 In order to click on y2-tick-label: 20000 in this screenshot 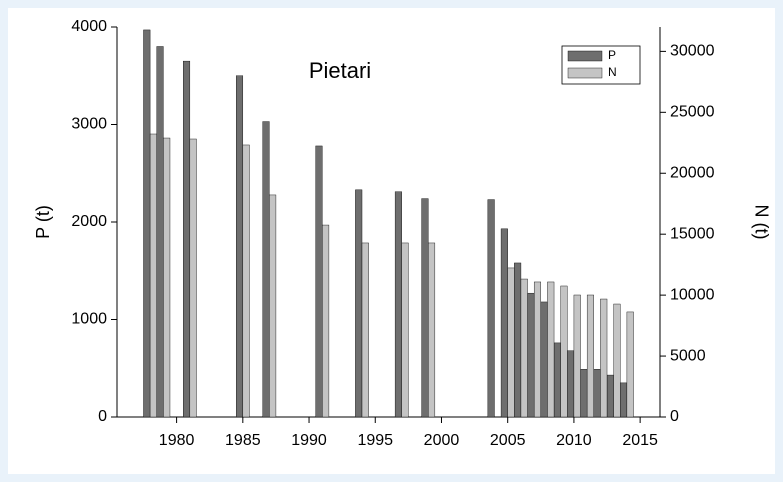, I will do `click(692, 172)`.